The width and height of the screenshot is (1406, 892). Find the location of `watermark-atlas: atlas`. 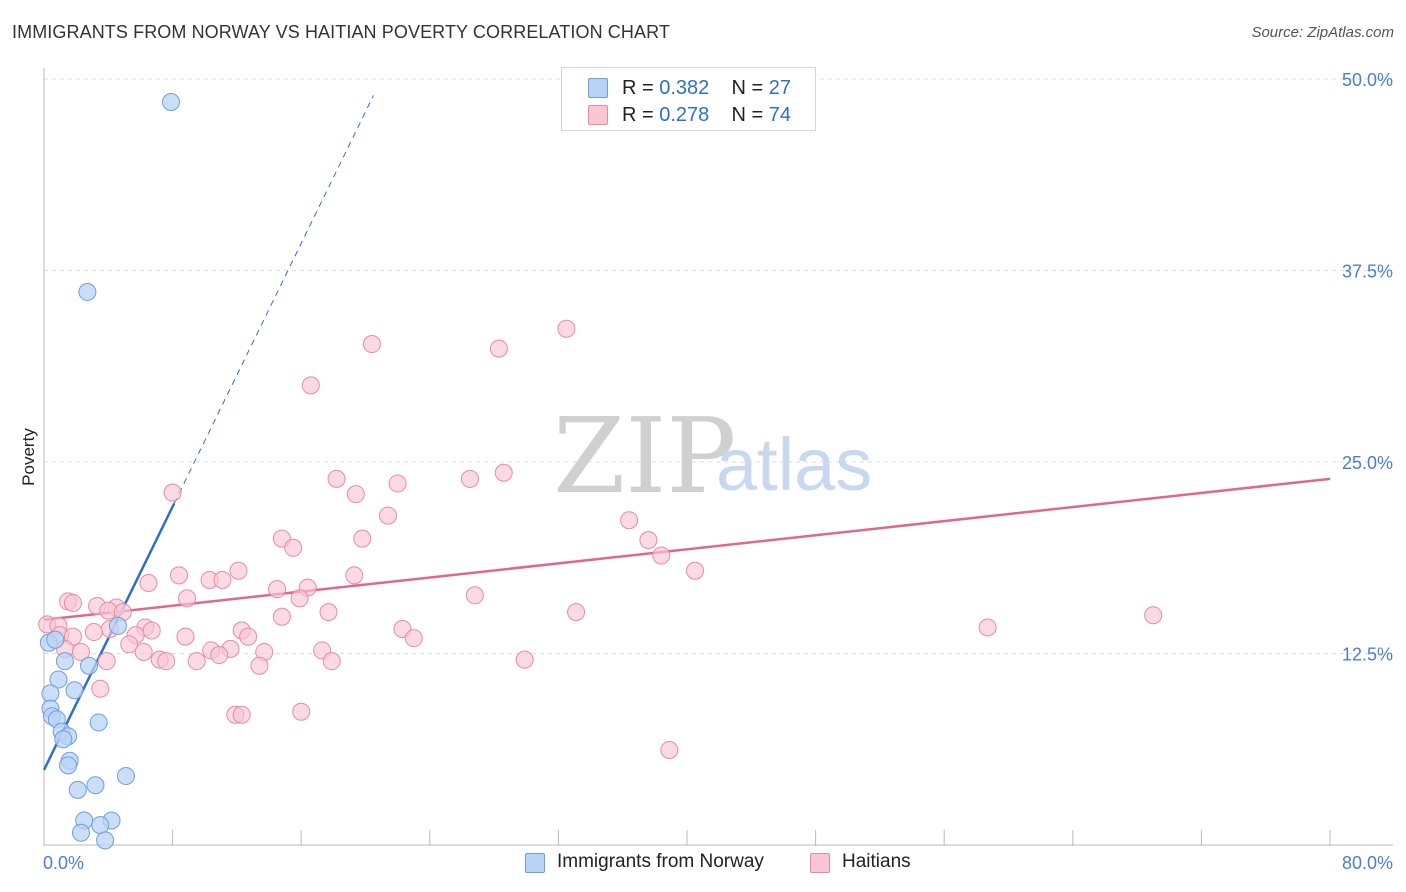

watermark-atlas: atlas is located at coordinates (794, 464).